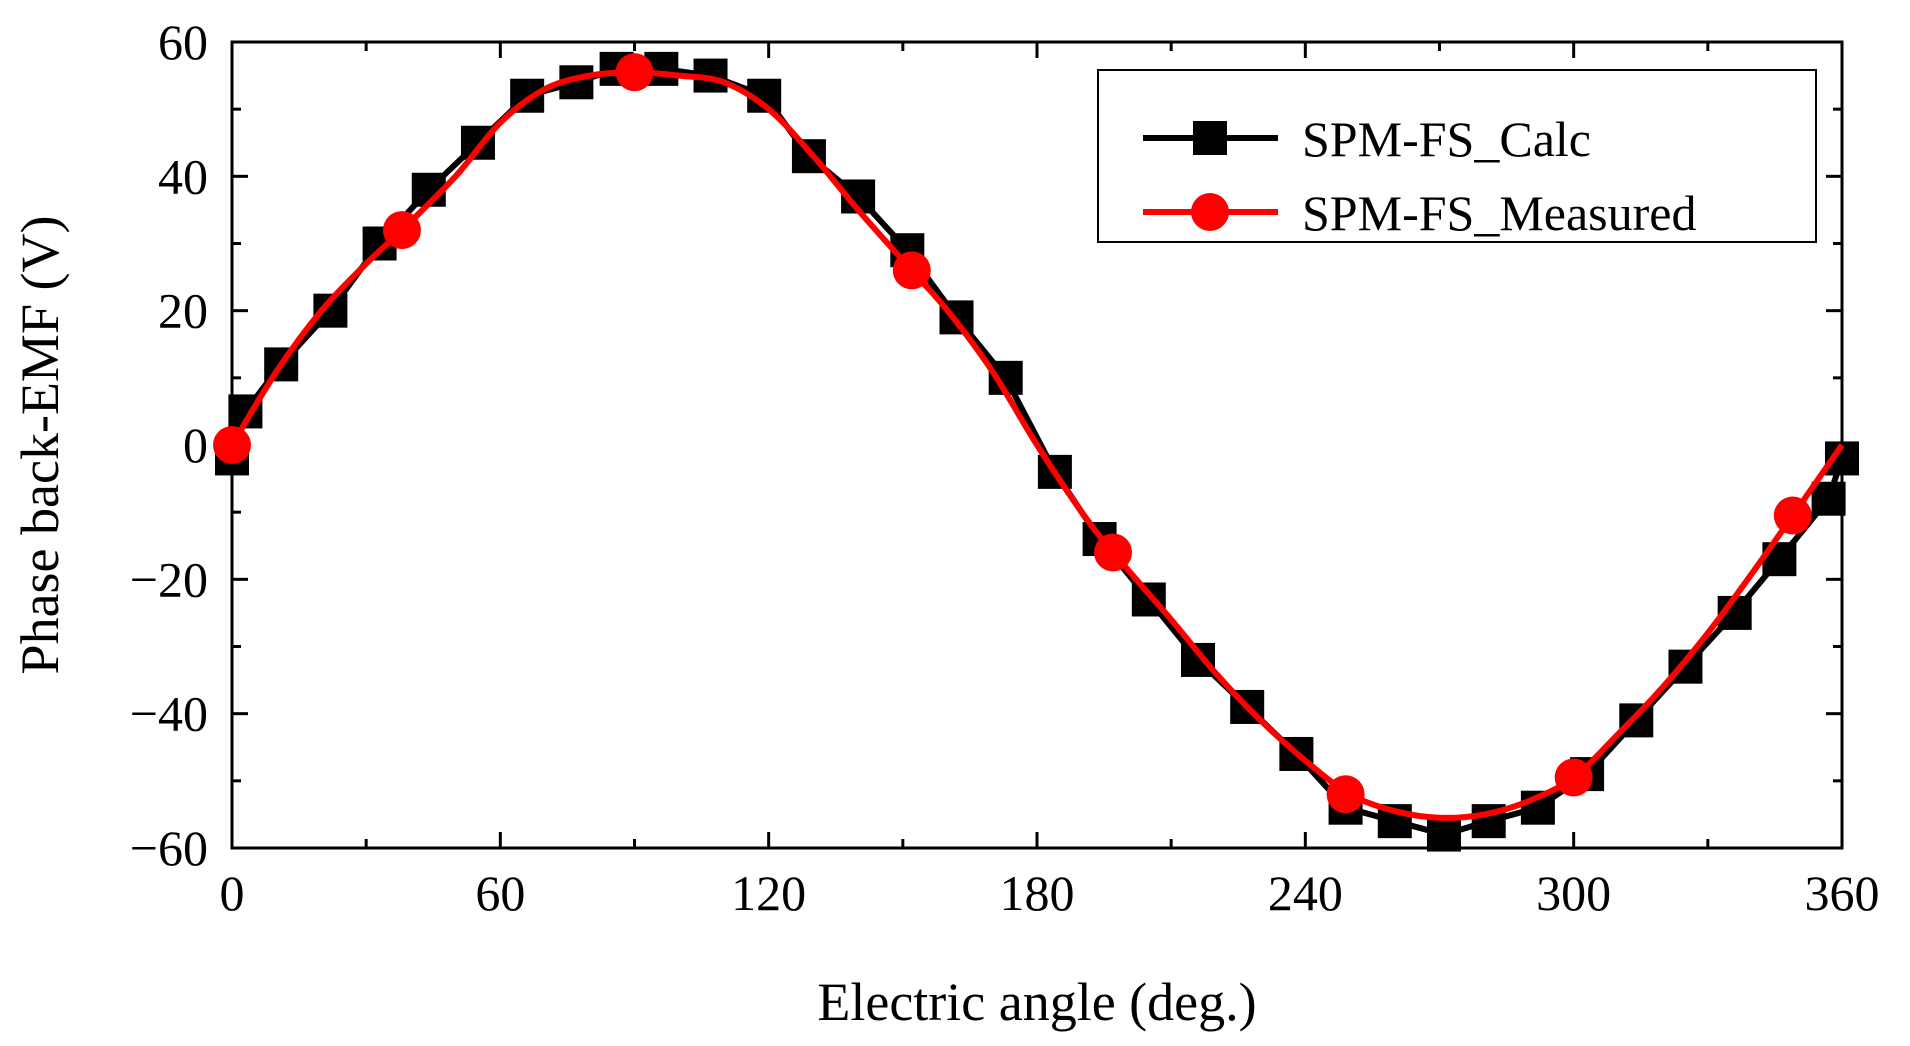  I want to click on y-tick-label: 20, so click(183, 311).